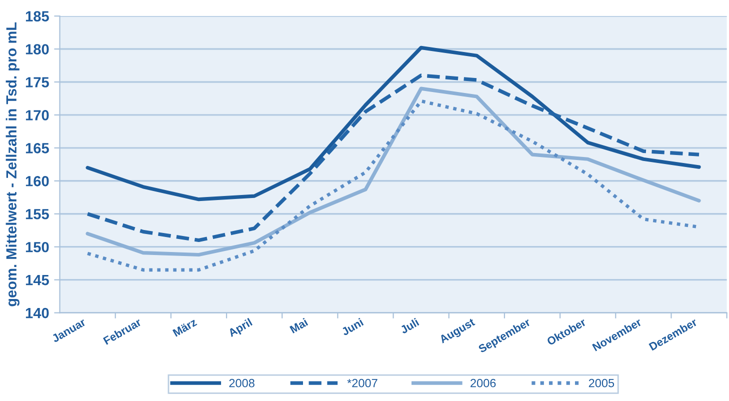  Describe the element at coordinates (483, 383) in the screenshot. I see `legend-label: 2006` at that location.